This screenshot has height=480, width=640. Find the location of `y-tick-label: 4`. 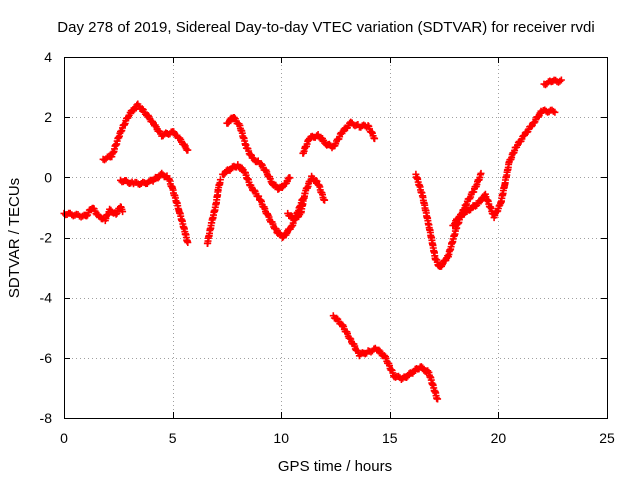

y-tick-label: 4 is located at coordinates (48, 57).